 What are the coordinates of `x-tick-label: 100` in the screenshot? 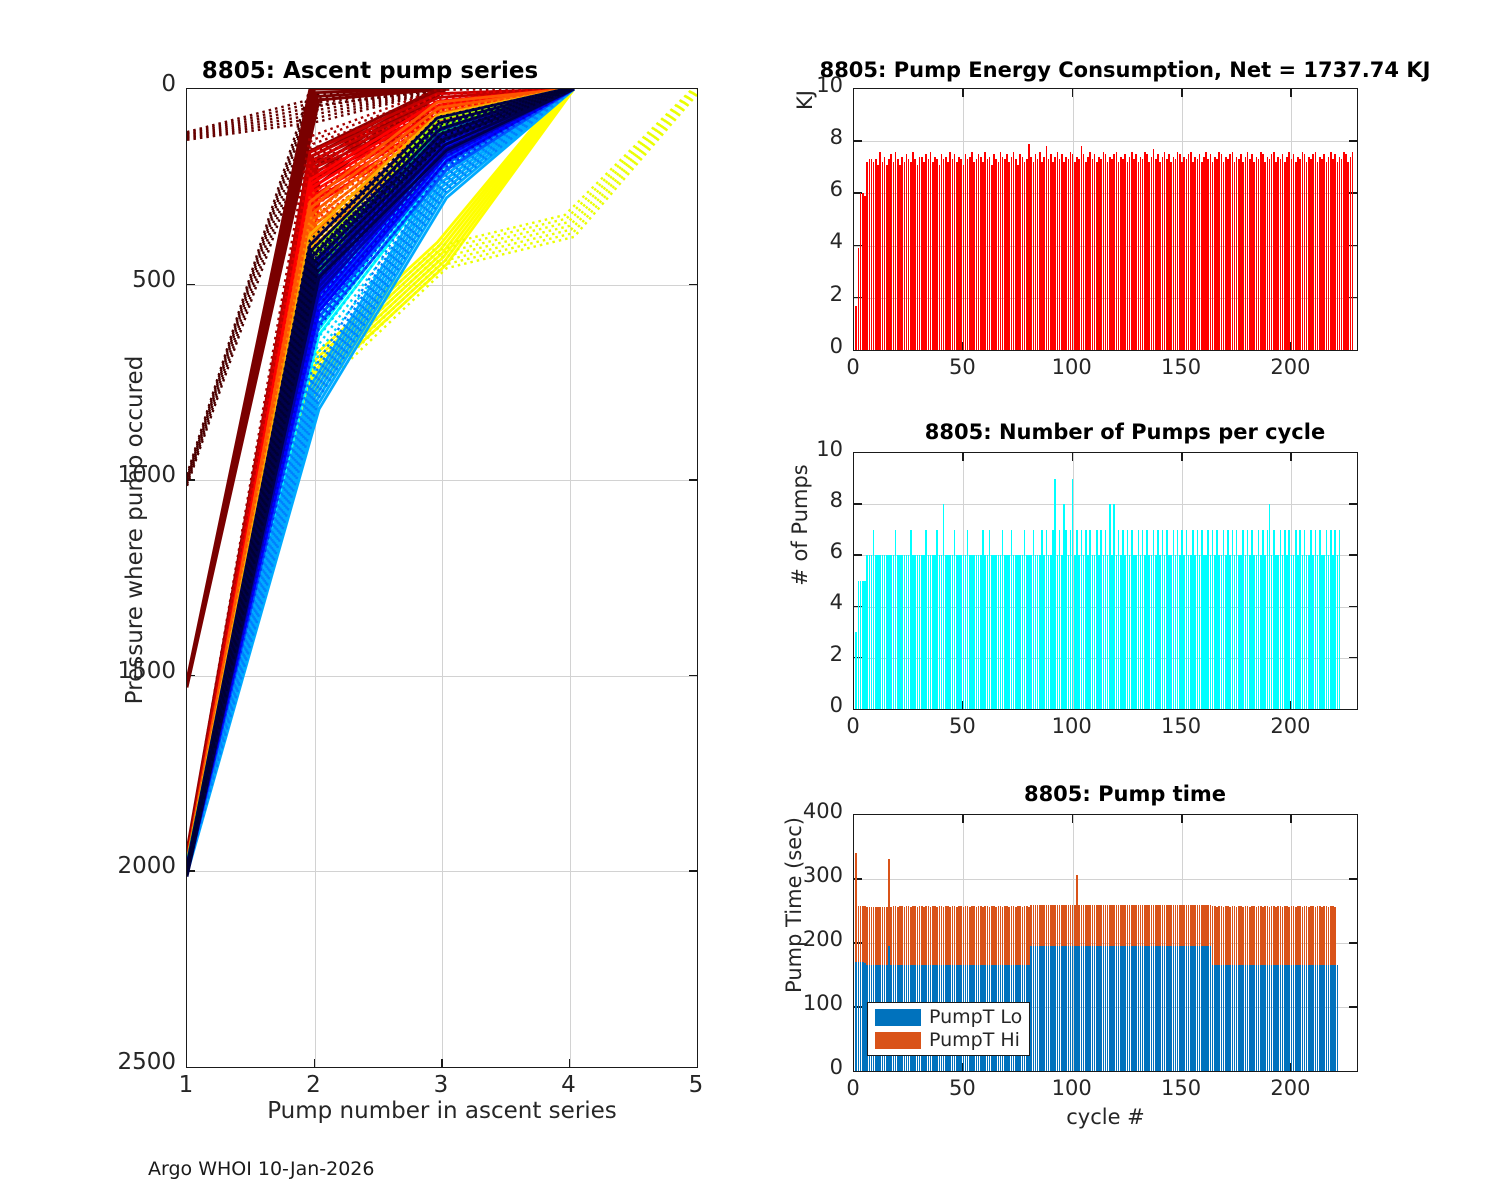 It's located at (1071, 1088).